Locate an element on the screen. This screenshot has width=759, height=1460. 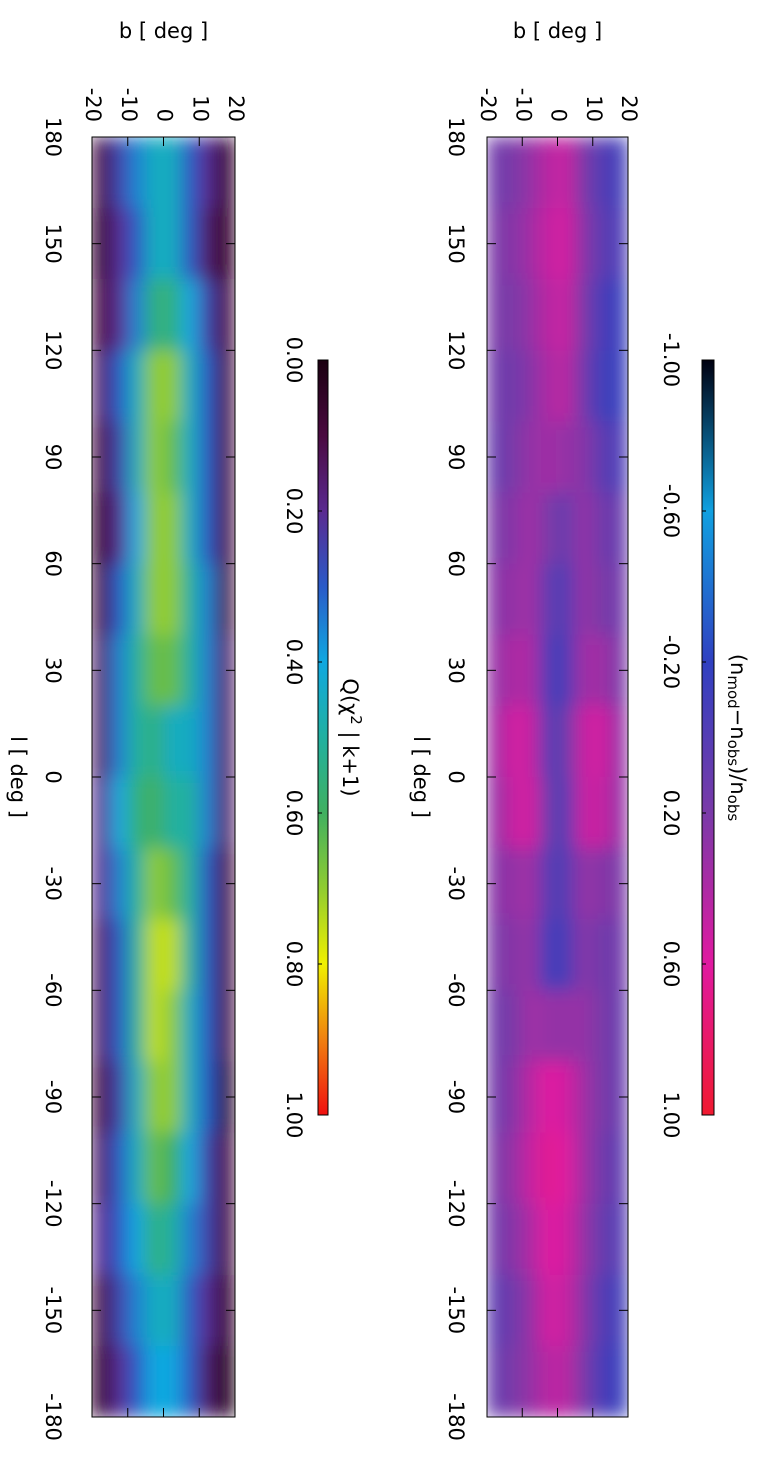
colorbar-tick-label: 0.20 is located at coordinates (671, 813).